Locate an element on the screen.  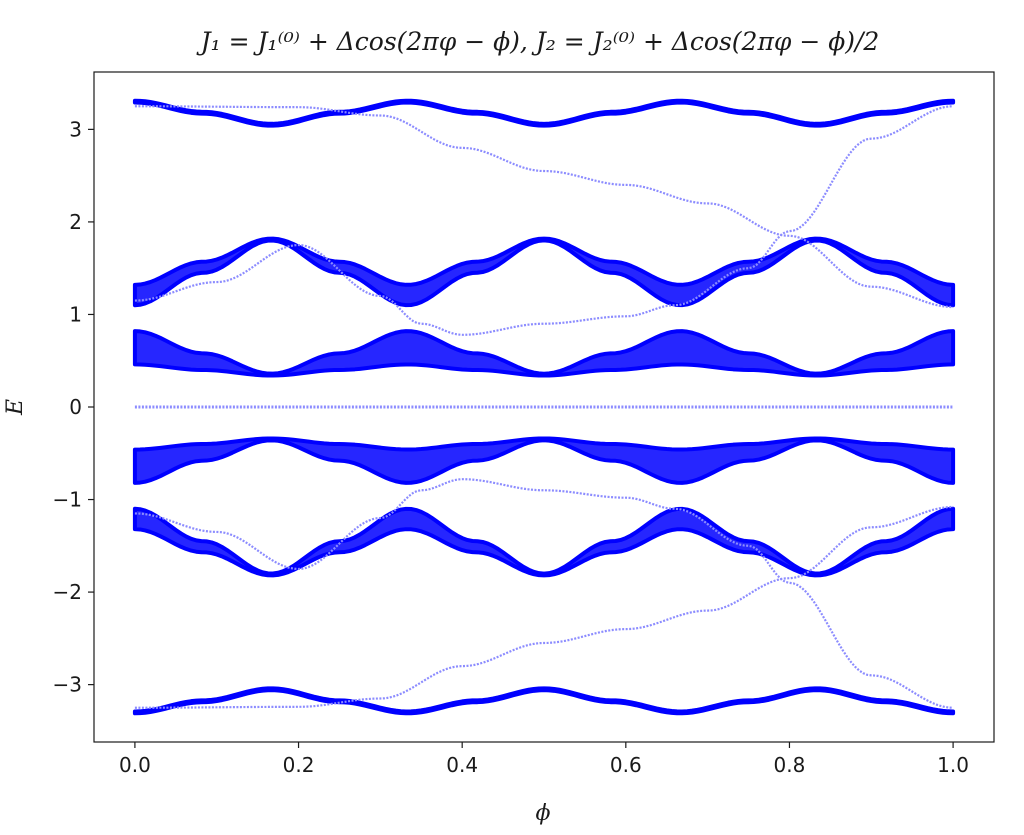
x-axis-label: ϕ is located at coordinates (543, 813).